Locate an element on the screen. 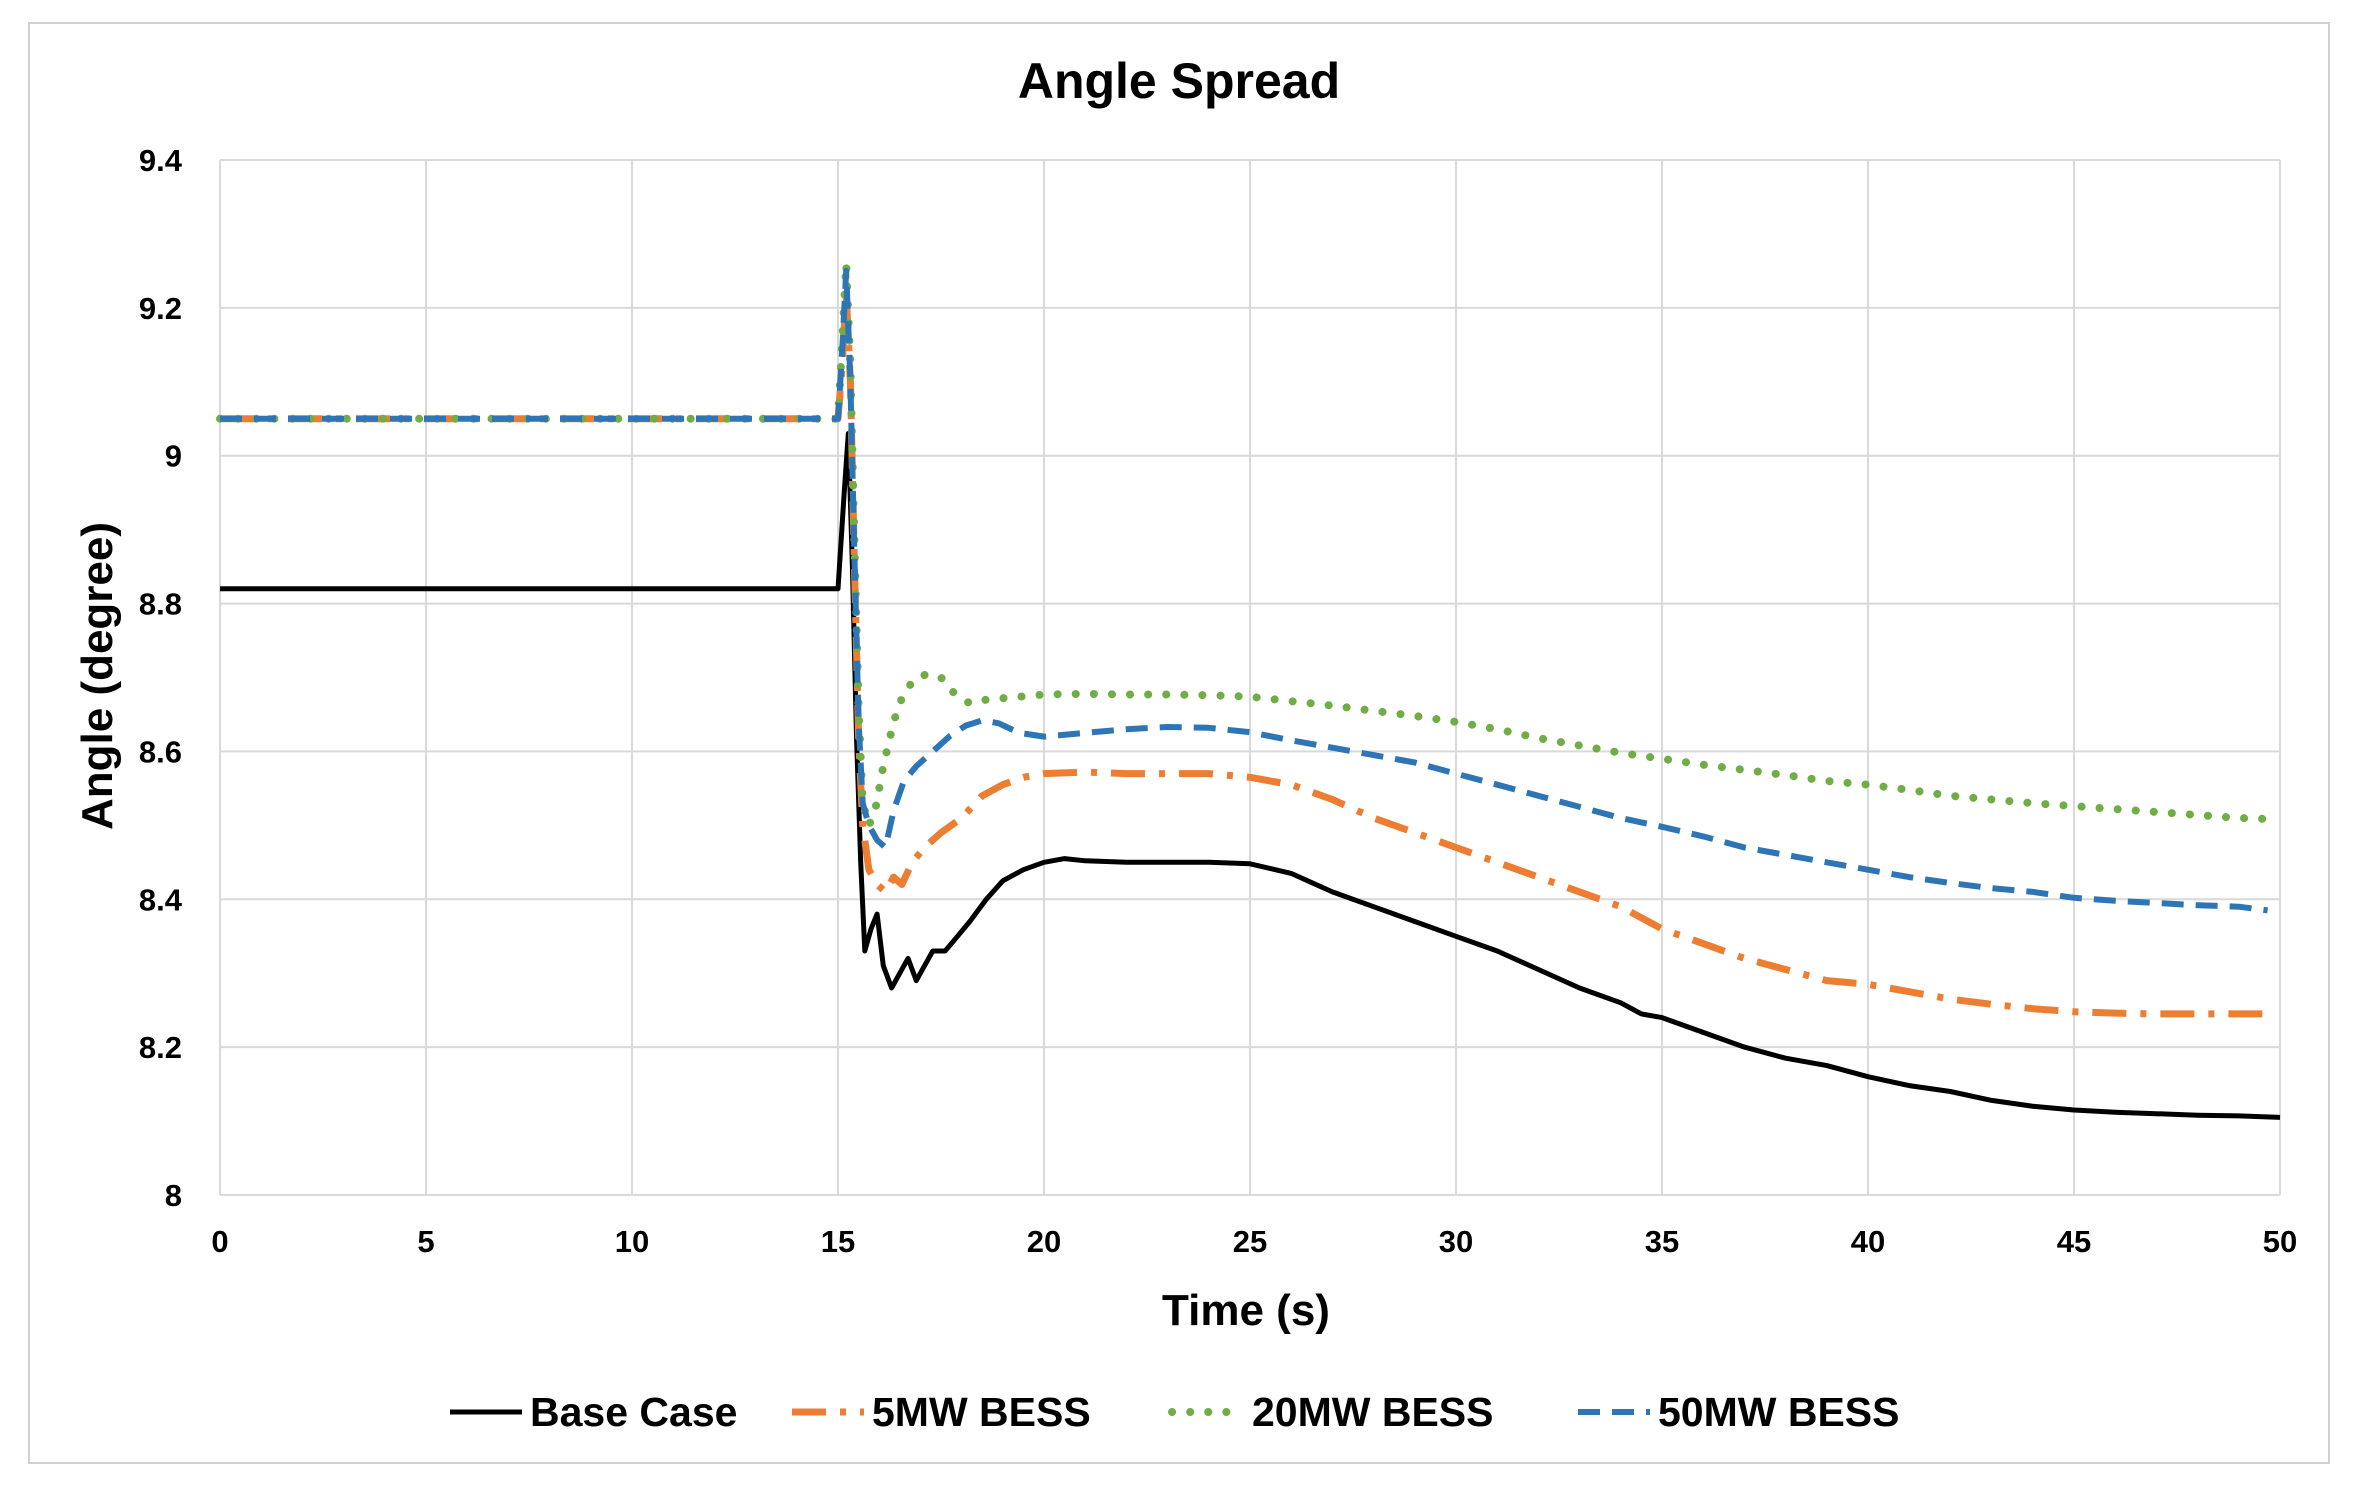 This screenshot has width=2360, height=1492. x-tick-label: 5 is located at coordinates (425, 1241).